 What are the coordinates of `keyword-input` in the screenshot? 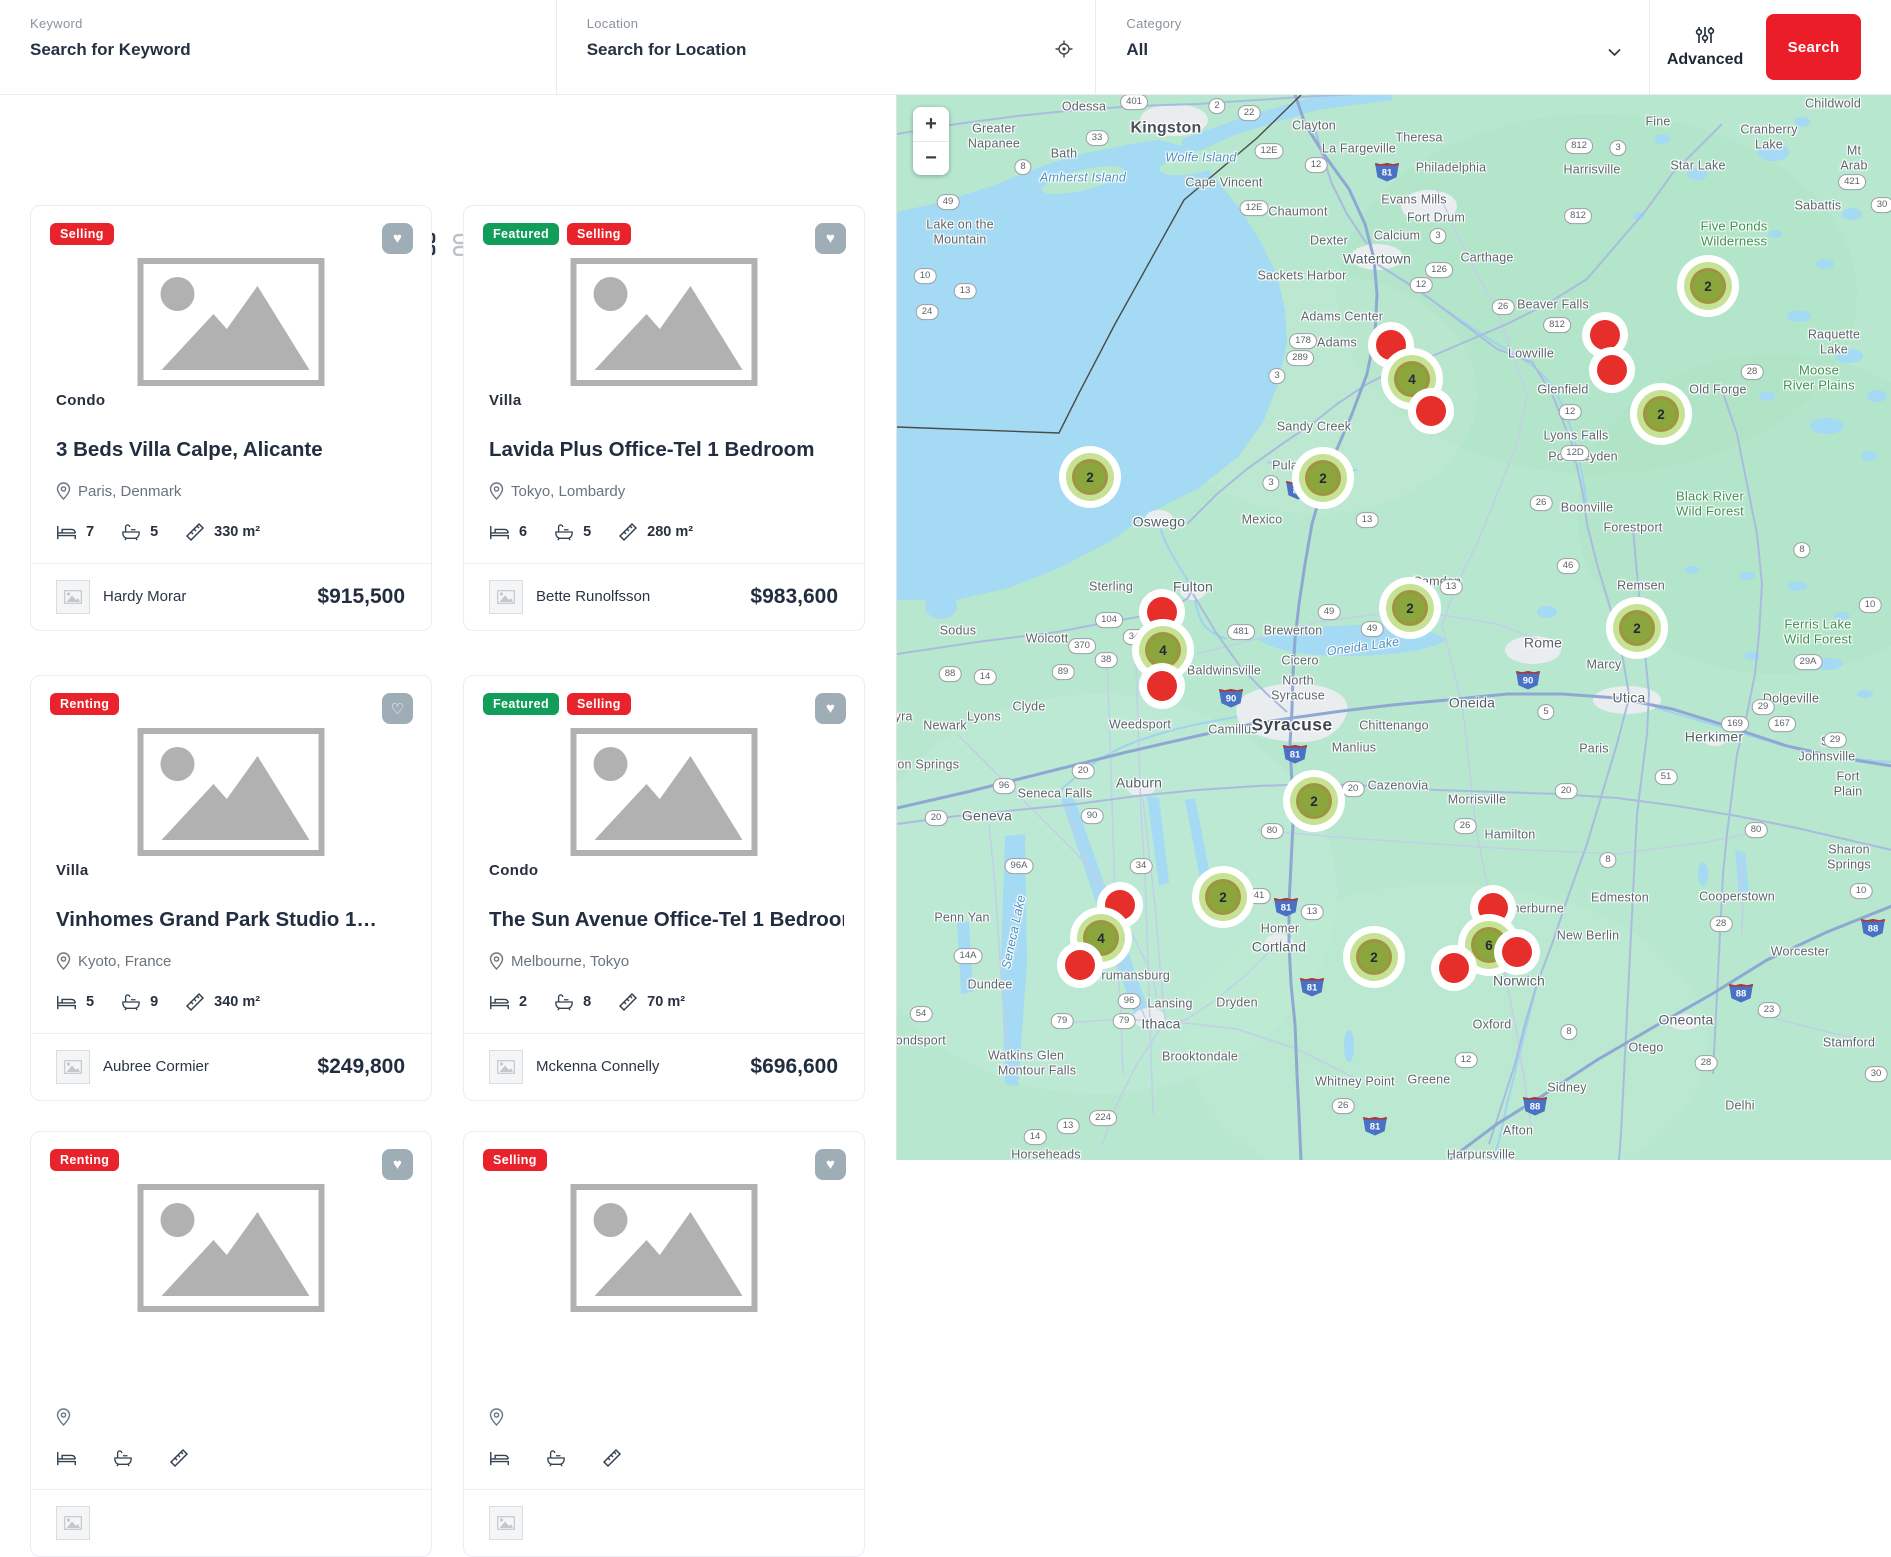 It's located at (267, 50).